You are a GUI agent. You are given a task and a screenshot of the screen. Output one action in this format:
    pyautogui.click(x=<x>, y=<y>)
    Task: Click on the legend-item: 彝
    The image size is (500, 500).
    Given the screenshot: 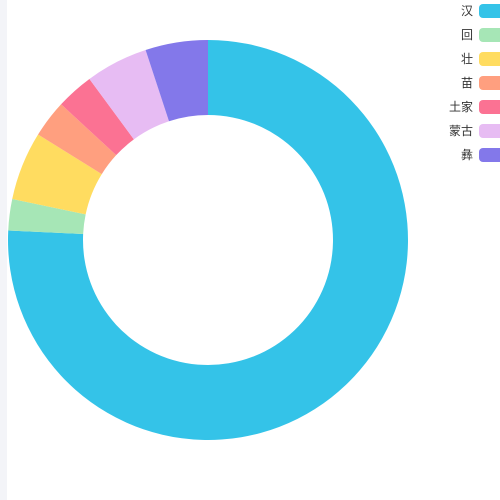 What is the action you would take?
    pyautogui.click(x=480, y=154)
    